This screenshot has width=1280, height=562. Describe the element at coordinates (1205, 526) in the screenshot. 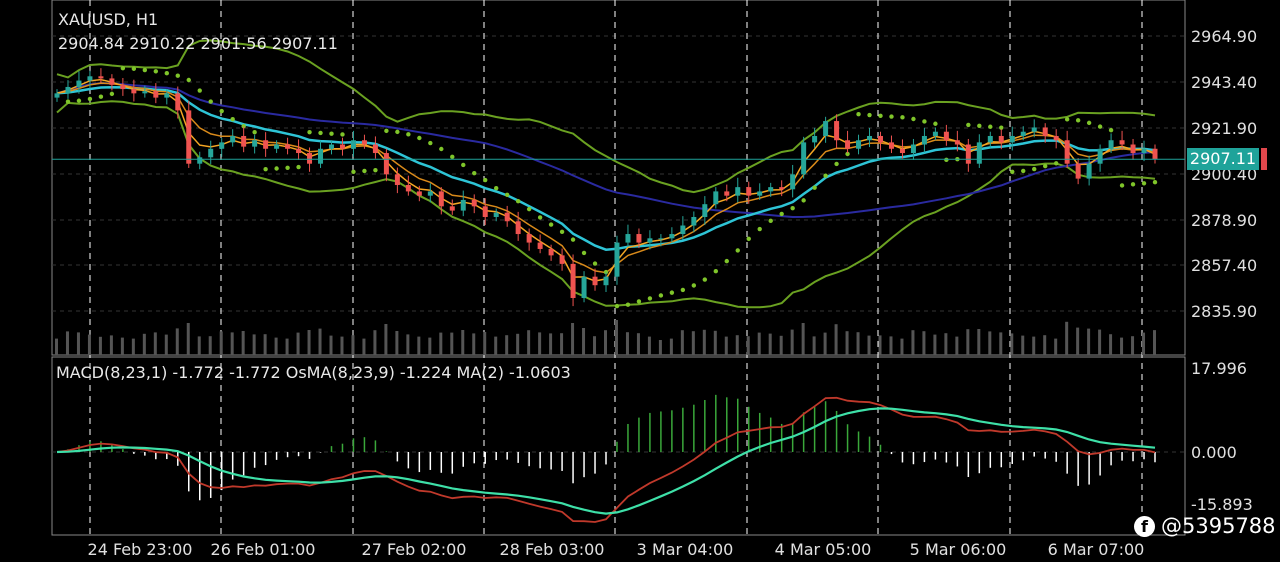

I see `watermark: f @5395788` at that location.